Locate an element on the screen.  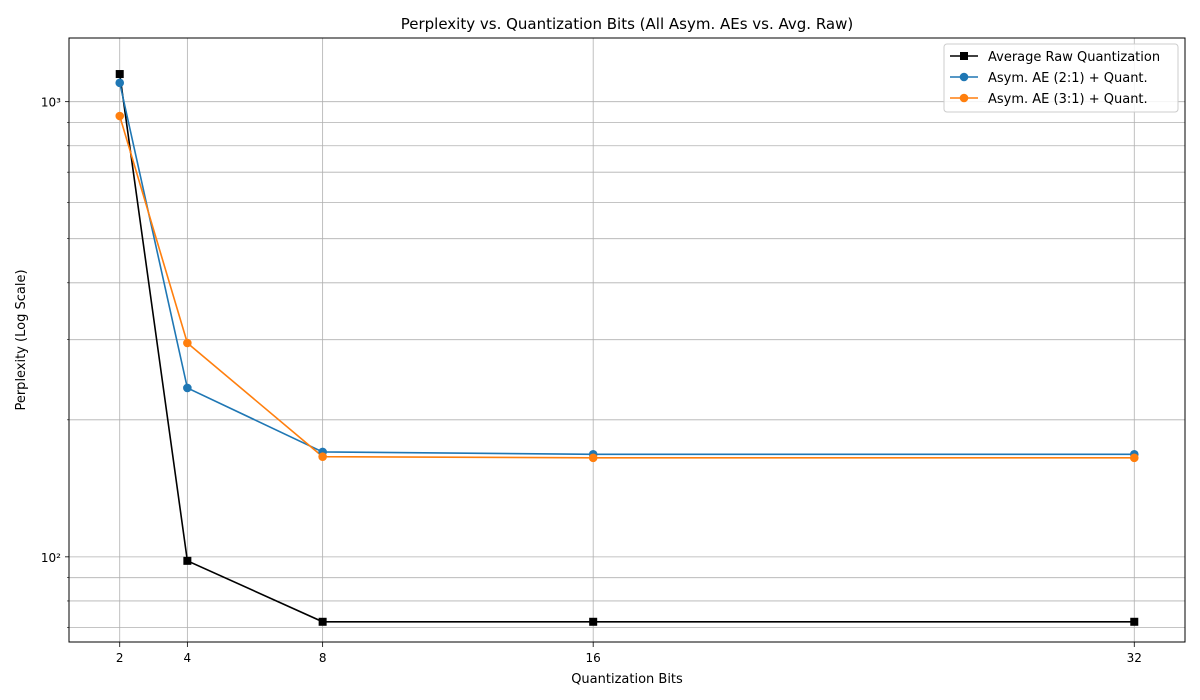
y-axis-ticks: 10² 10³ is located at coordinates (55, 362).